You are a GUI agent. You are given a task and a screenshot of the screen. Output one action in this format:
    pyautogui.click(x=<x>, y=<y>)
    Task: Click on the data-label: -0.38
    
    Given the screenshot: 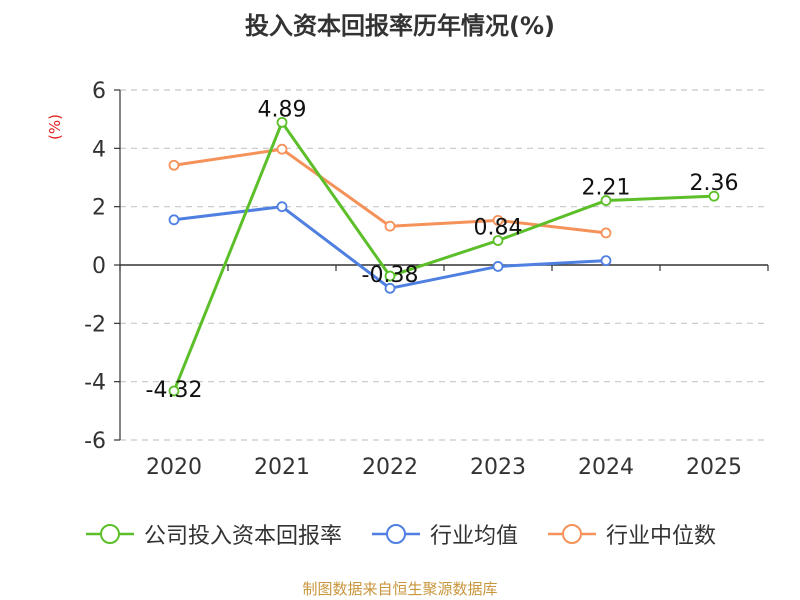 What is the action you would take?
    pyautogui.click(x=390, y=275)
    